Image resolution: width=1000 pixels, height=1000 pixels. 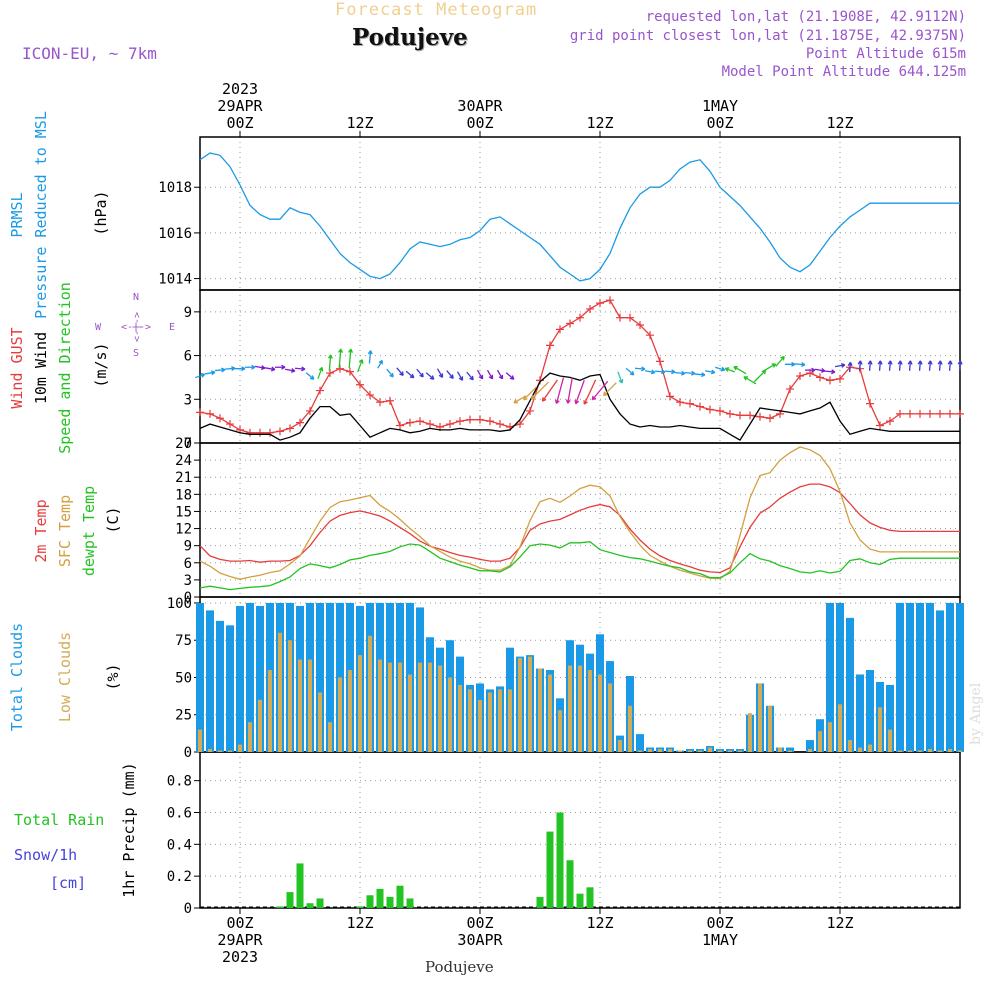 I want to click on y-tick-label: 9, so click(x=188, y=313).